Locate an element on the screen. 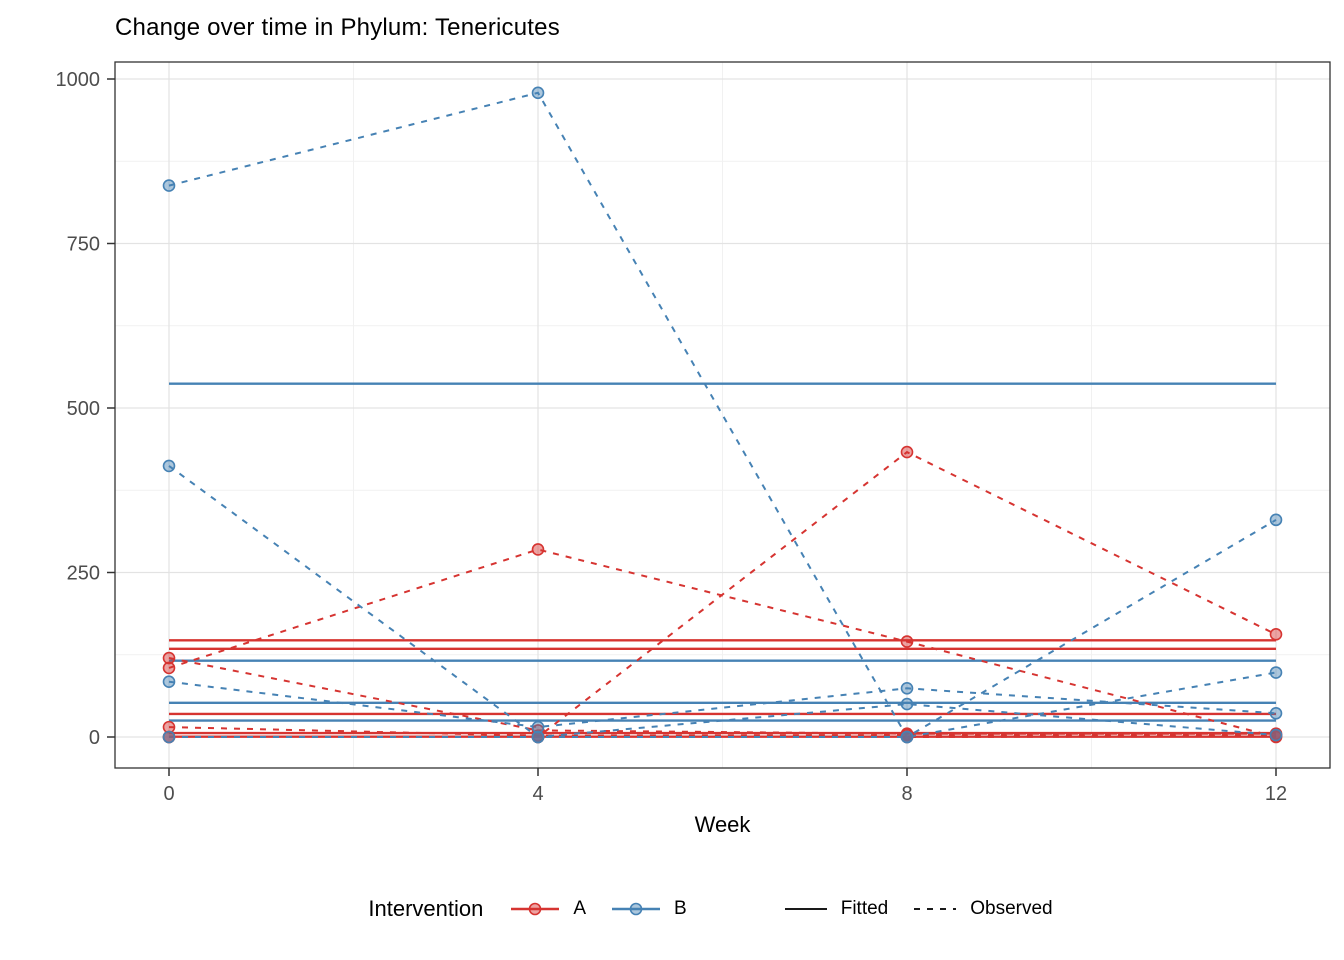 Image resolution: width=1344 pixels, height=960 pixels. legend-key-A is located at coordinates (535, 909).